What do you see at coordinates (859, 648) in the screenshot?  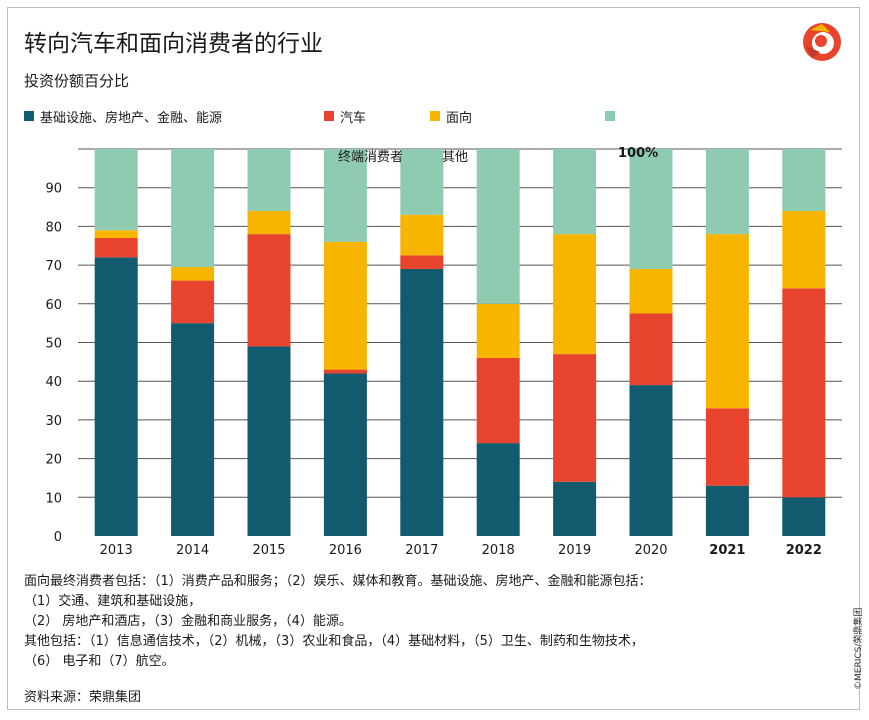 I see `copyright-note: ©MERICS/荣鼎集团` at bounding box center [859, 648].